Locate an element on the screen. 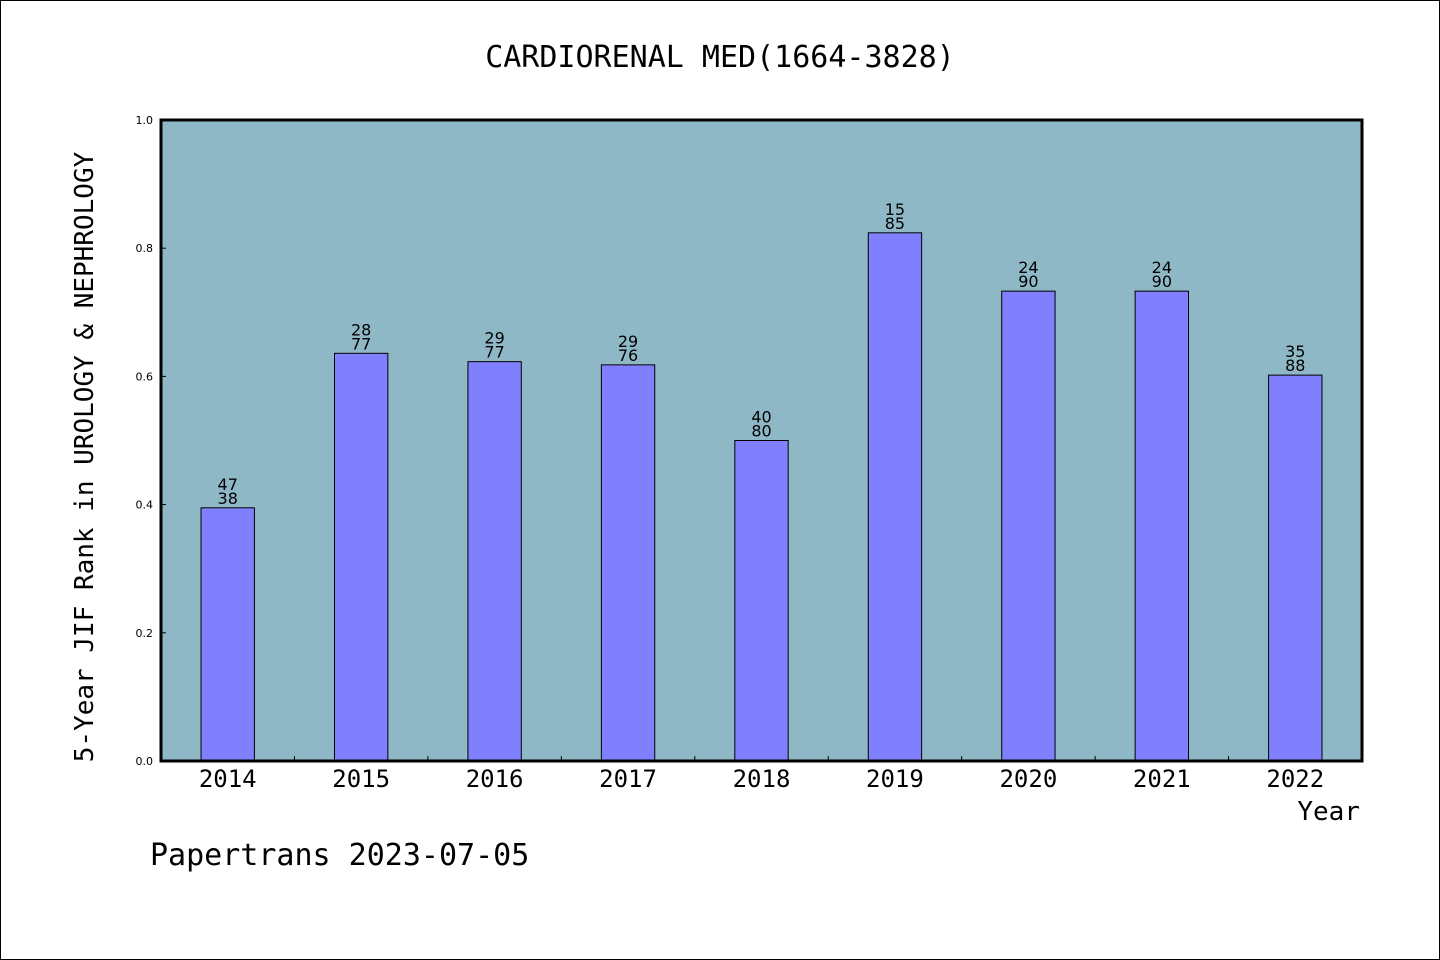 This screenshot has height=960, width=1440. y-tick-0.2: 0.2 is located at coordinates (145, 633).